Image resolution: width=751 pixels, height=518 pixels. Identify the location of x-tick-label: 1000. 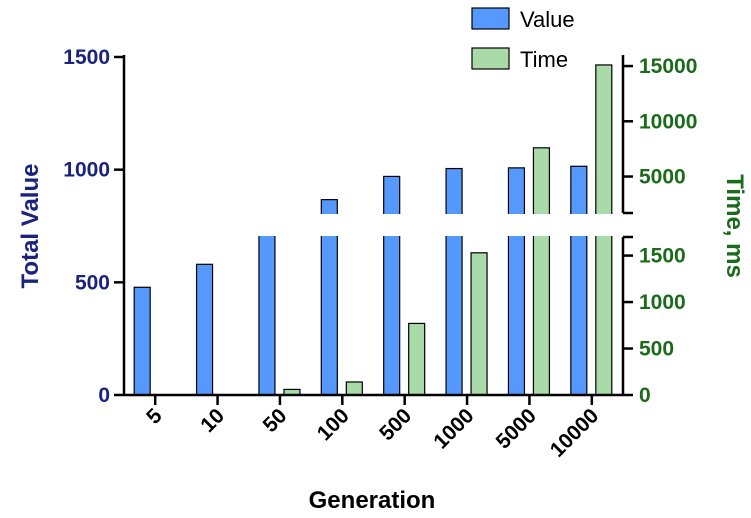
(453, 428).